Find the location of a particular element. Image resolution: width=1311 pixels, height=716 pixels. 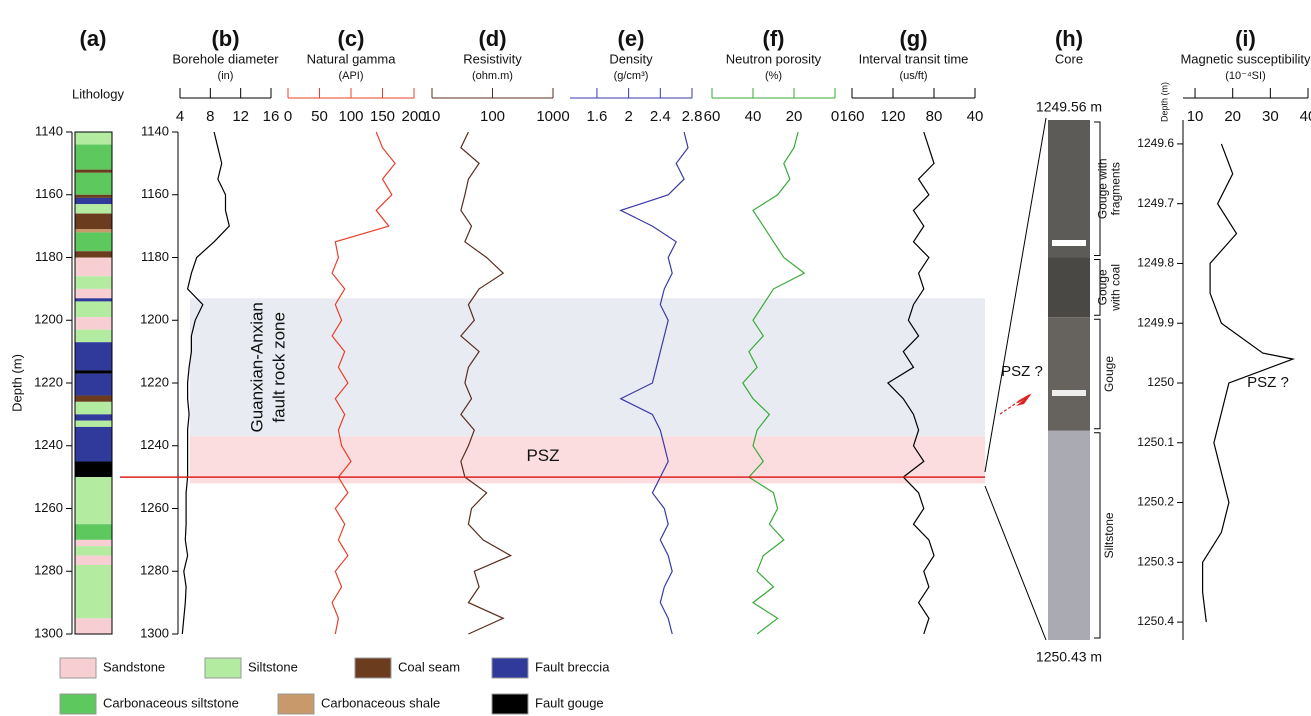

panel-label: Lithology is located at coordinates (98, 93).